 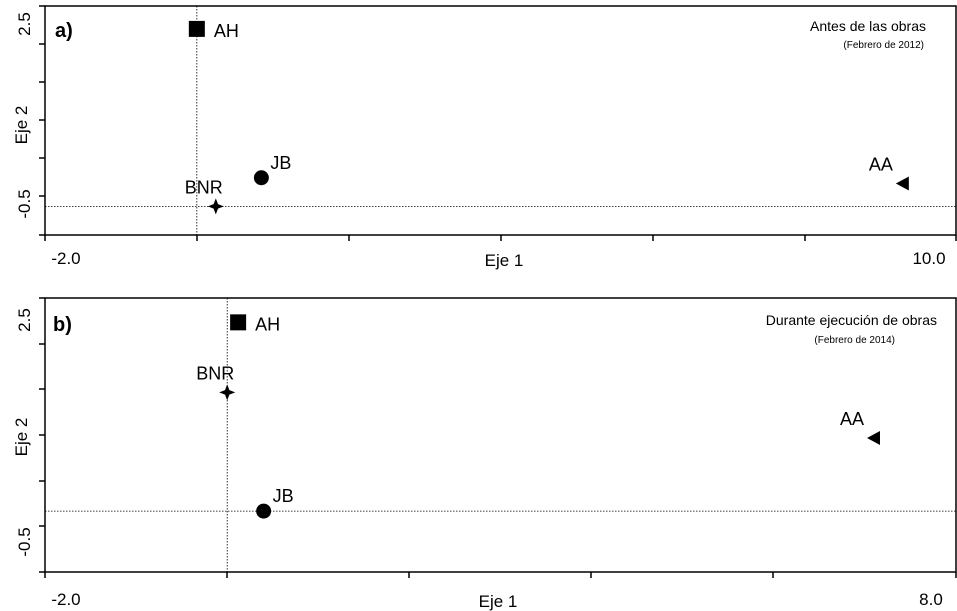 I want to click on panel-a-x-tick-max: 10.0, so click(x=928, y=258).